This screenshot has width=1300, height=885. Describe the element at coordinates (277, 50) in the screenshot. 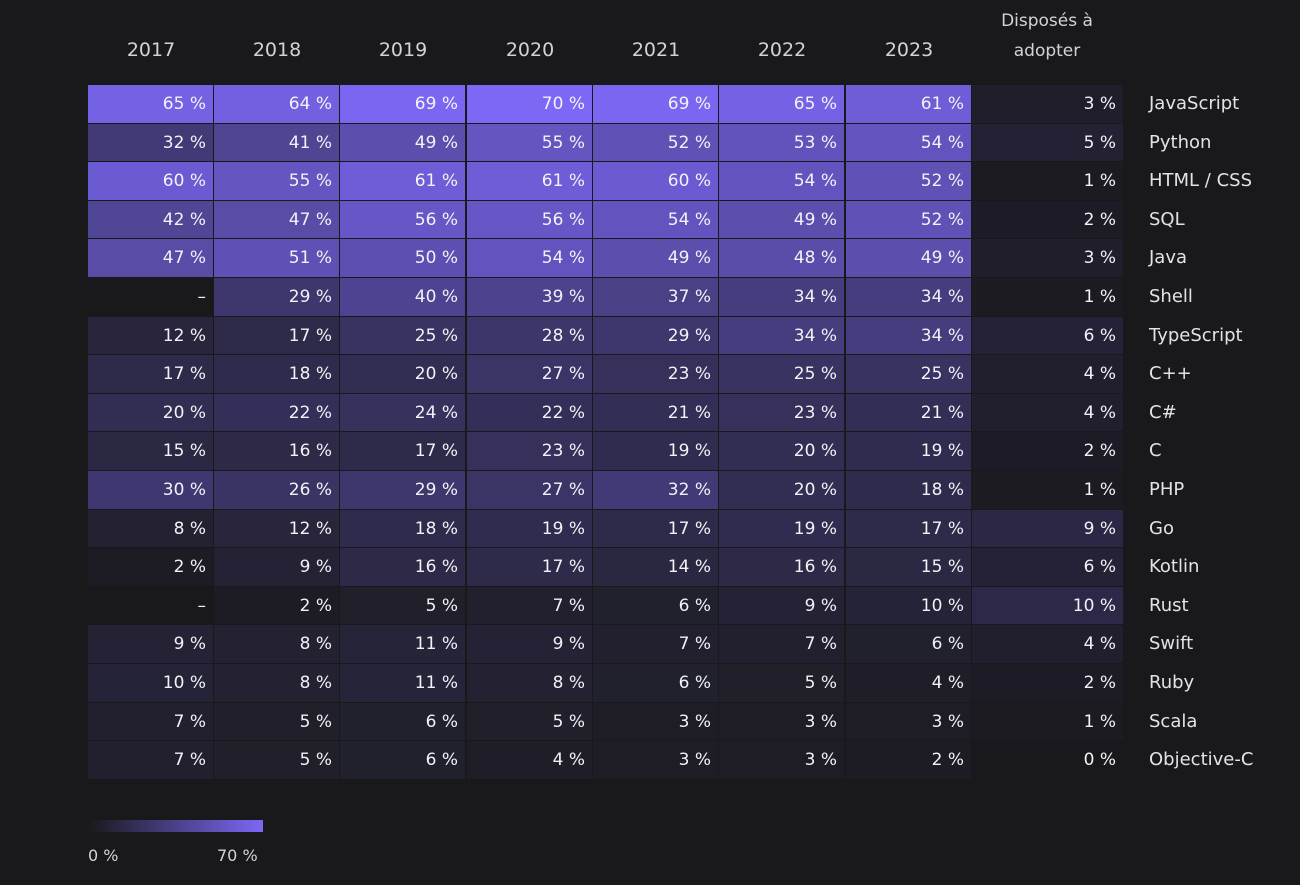

I see `column-header-2018: 2018` at that location.